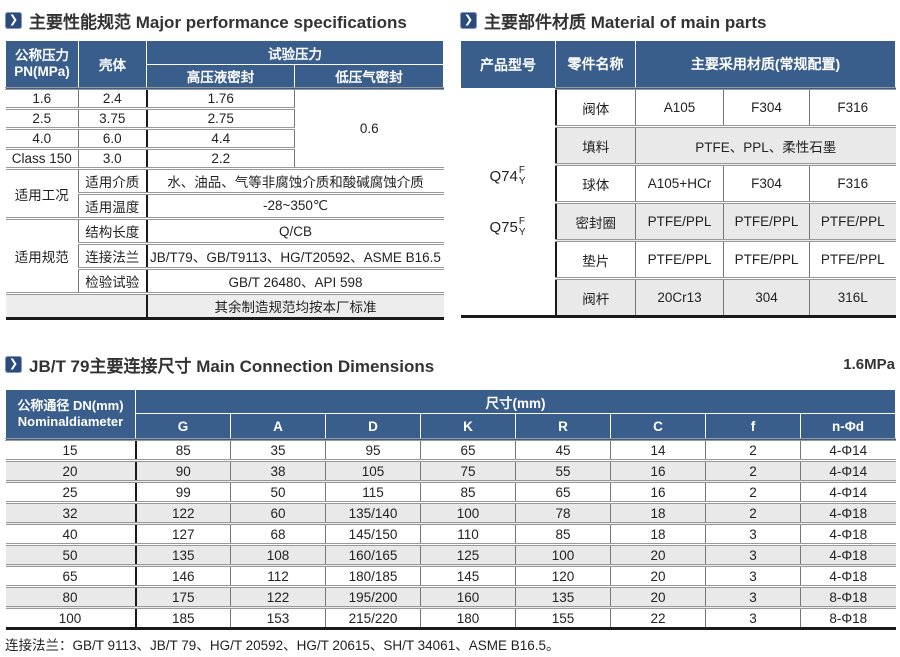  What do you see at coordinates (677, 20) in the screenshot?
I see `materials-title: ❯ 主要部件材质 Material of main parts` at bounding box center [677, 20].